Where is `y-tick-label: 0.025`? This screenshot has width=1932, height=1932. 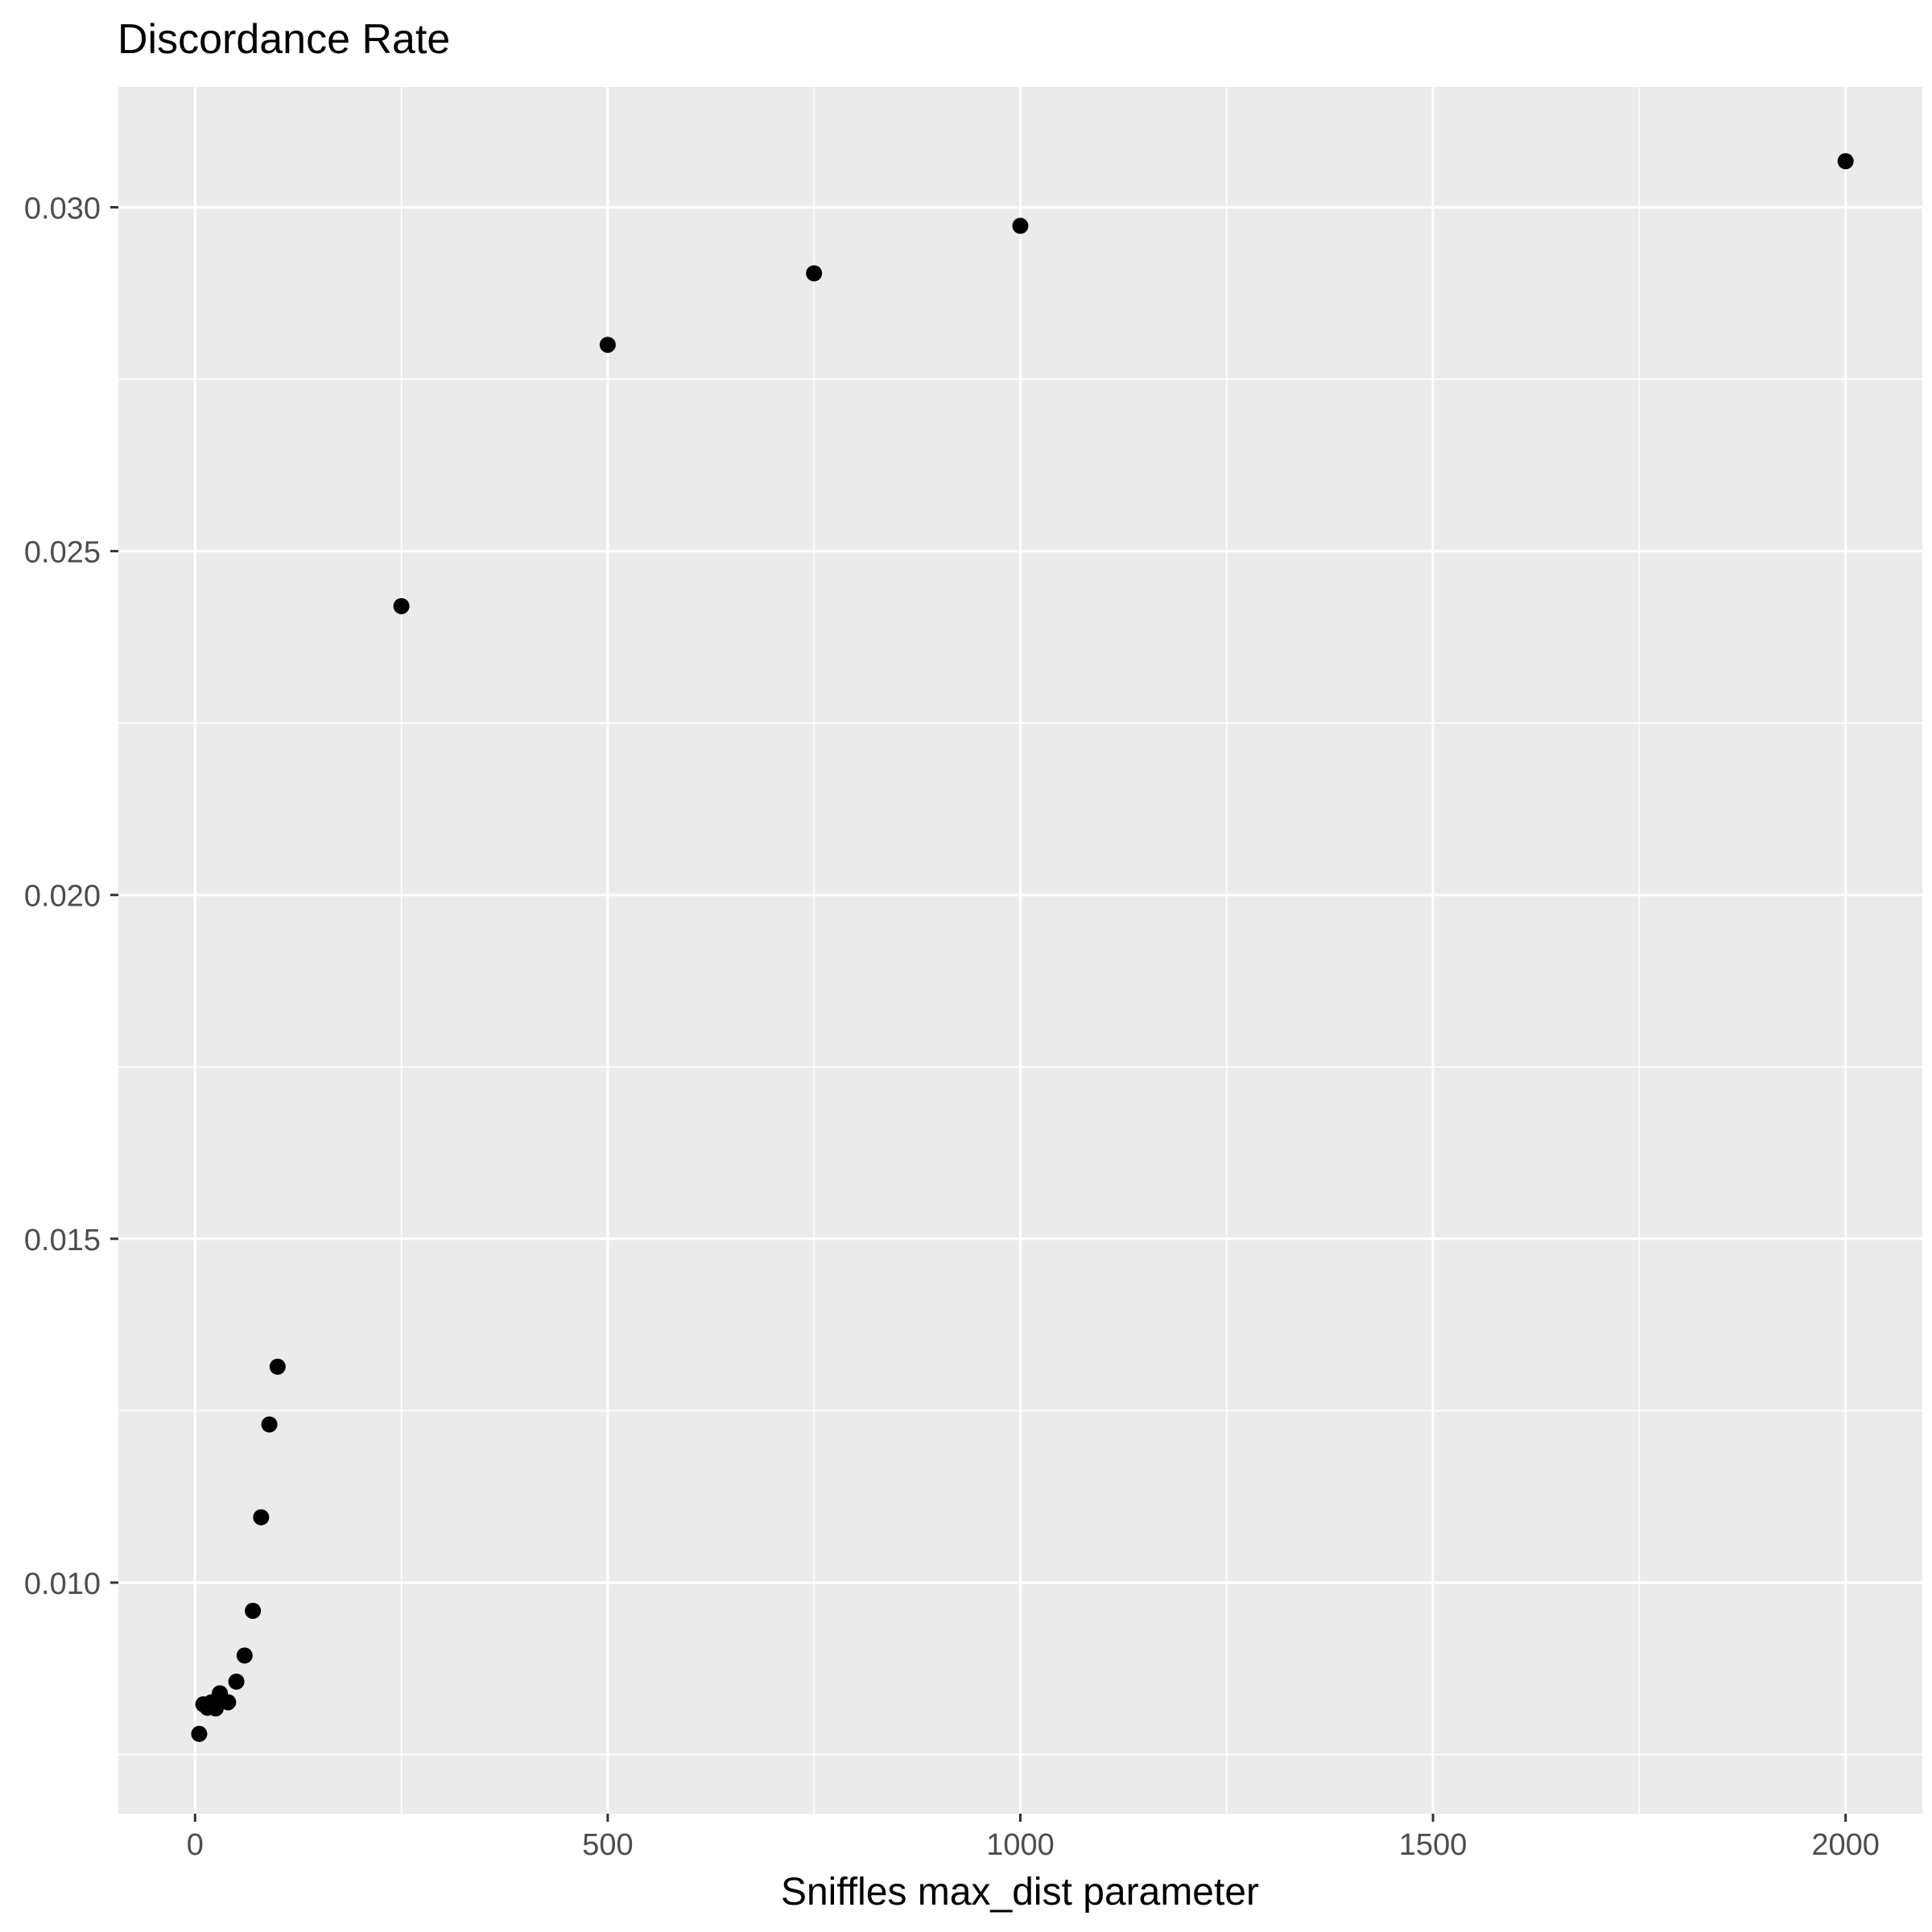
y-tick-label: 0.025 is located at coordinates (62, 553).